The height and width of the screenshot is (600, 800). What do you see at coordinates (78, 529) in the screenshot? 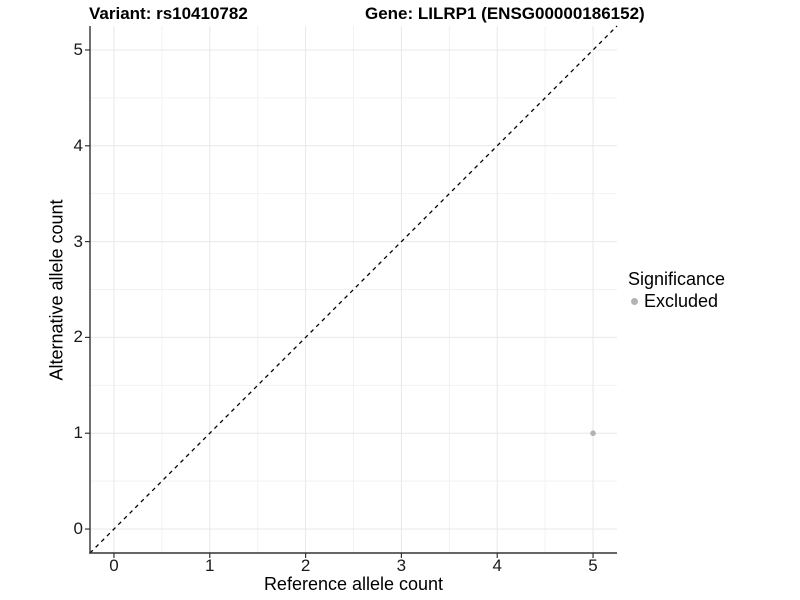
I see `y-tick-label: 0` at bounding box center [78, 529].